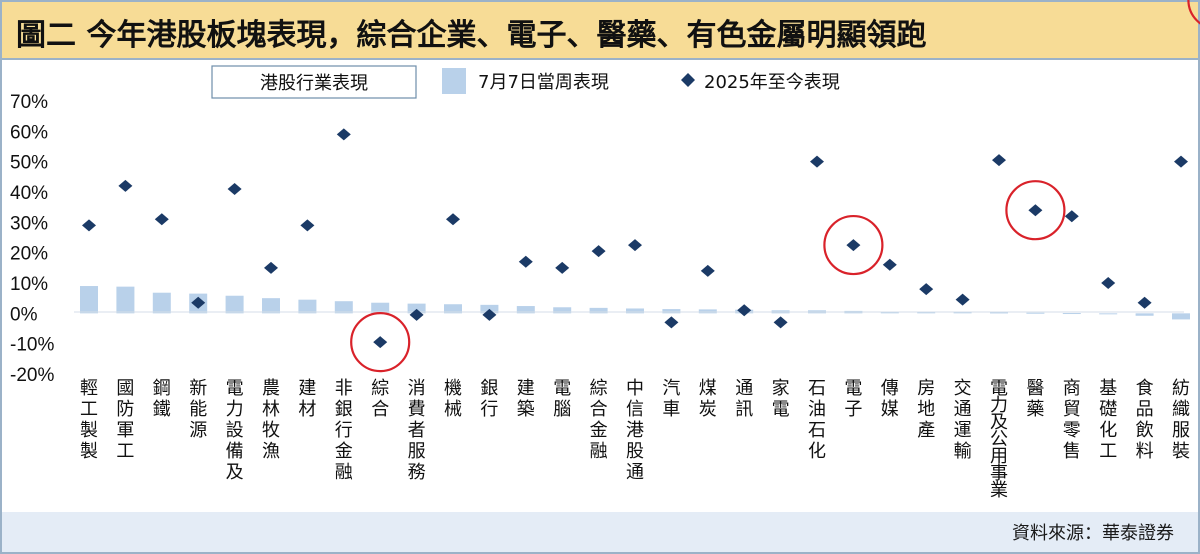  I want to click on category-label: 煤炭, so click(708, 399).